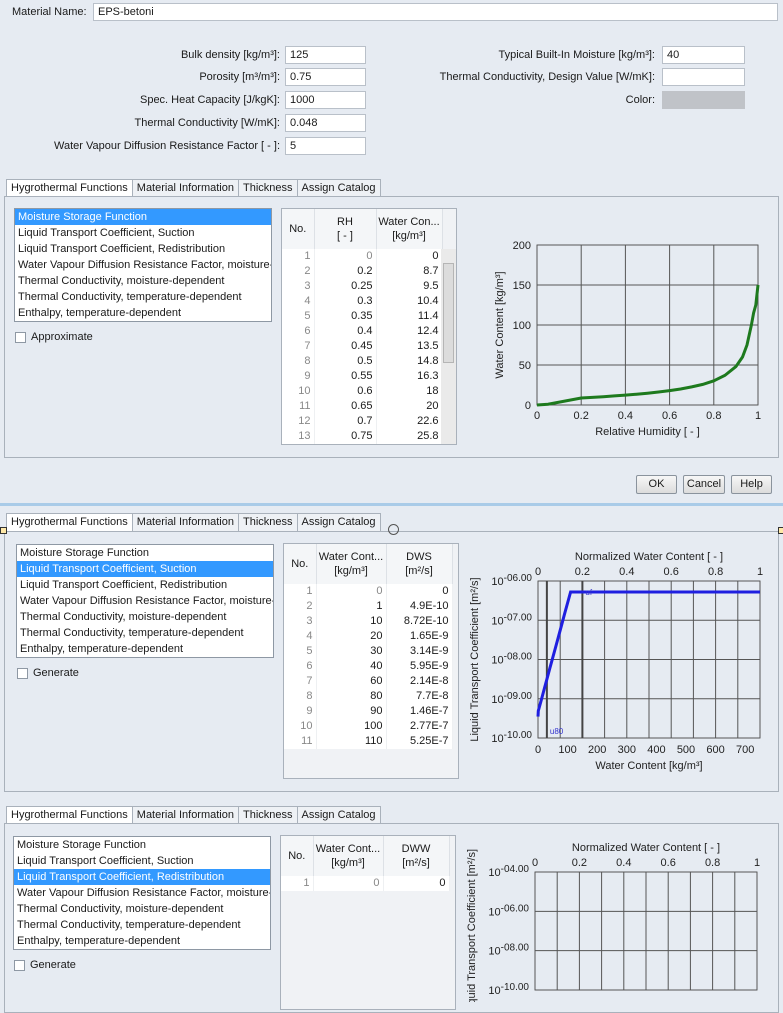 The height and width of the screenshot is (1013, 783). Describe the element at coordinates (298, 331) in the screenshot. I see `table-cell: 6` at that location.